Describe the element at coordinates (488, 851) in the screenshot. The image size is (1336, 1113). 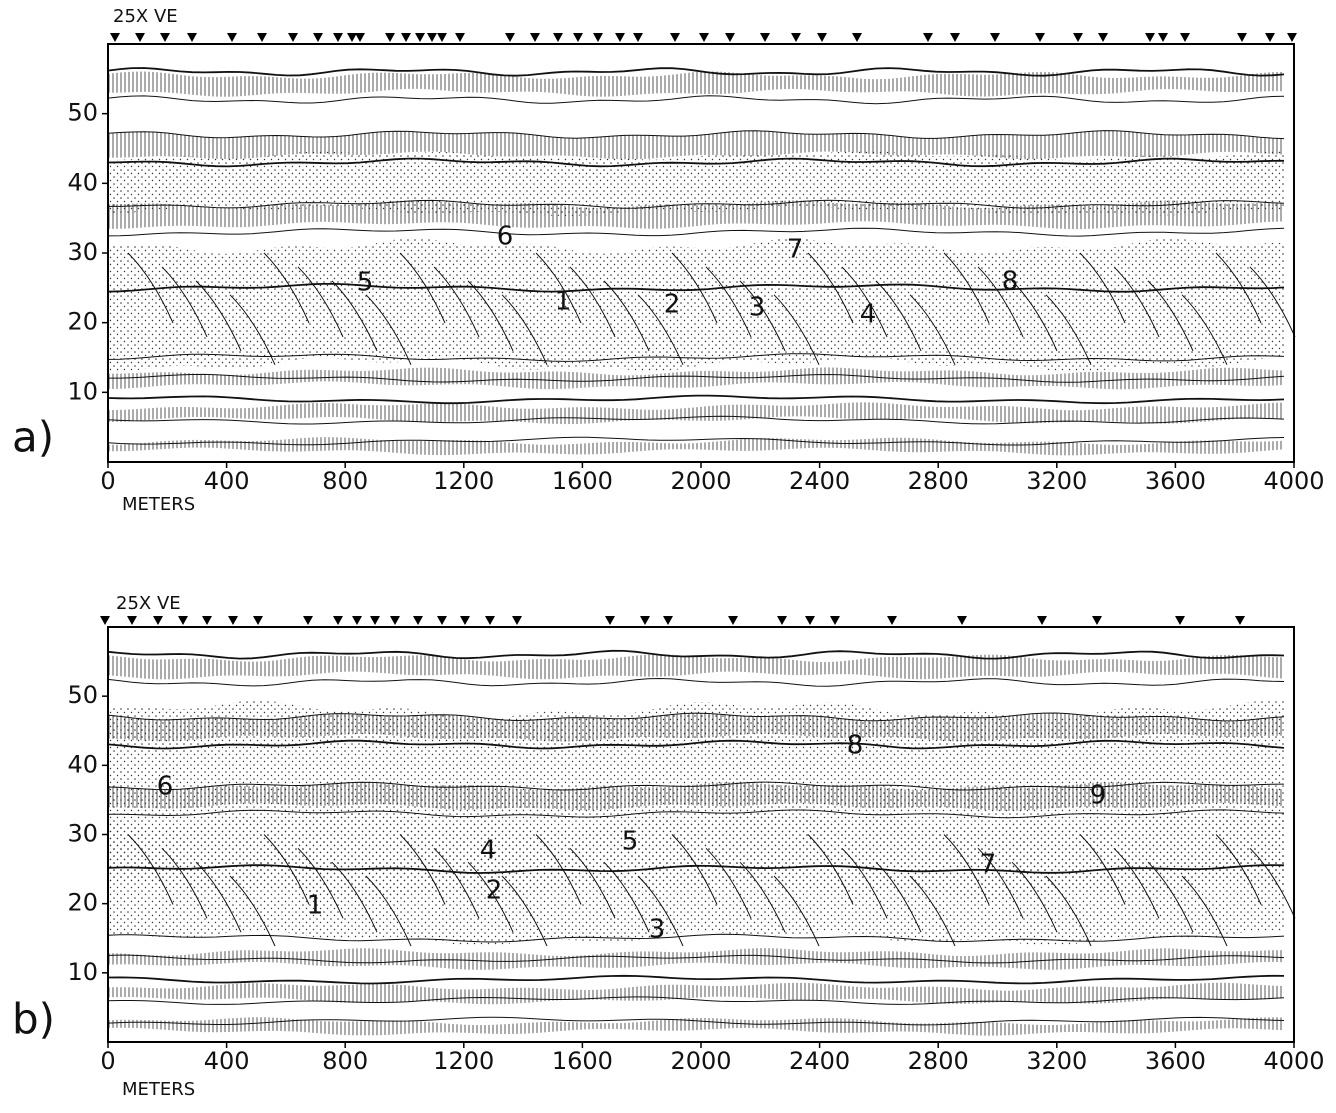
I see `unit-number: 4` at that location.